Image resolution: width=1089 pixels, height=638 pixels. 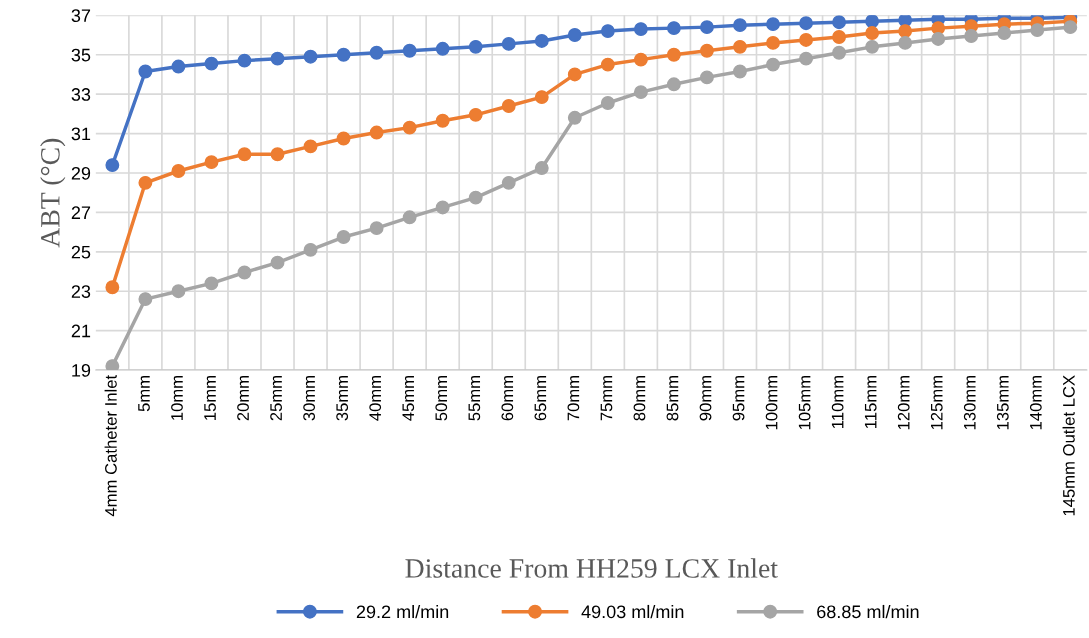 What do you see at coordinates (276, 398) in the screenshot?
I see `x-tick-label: 25mm` at bounding box center [276, 398].